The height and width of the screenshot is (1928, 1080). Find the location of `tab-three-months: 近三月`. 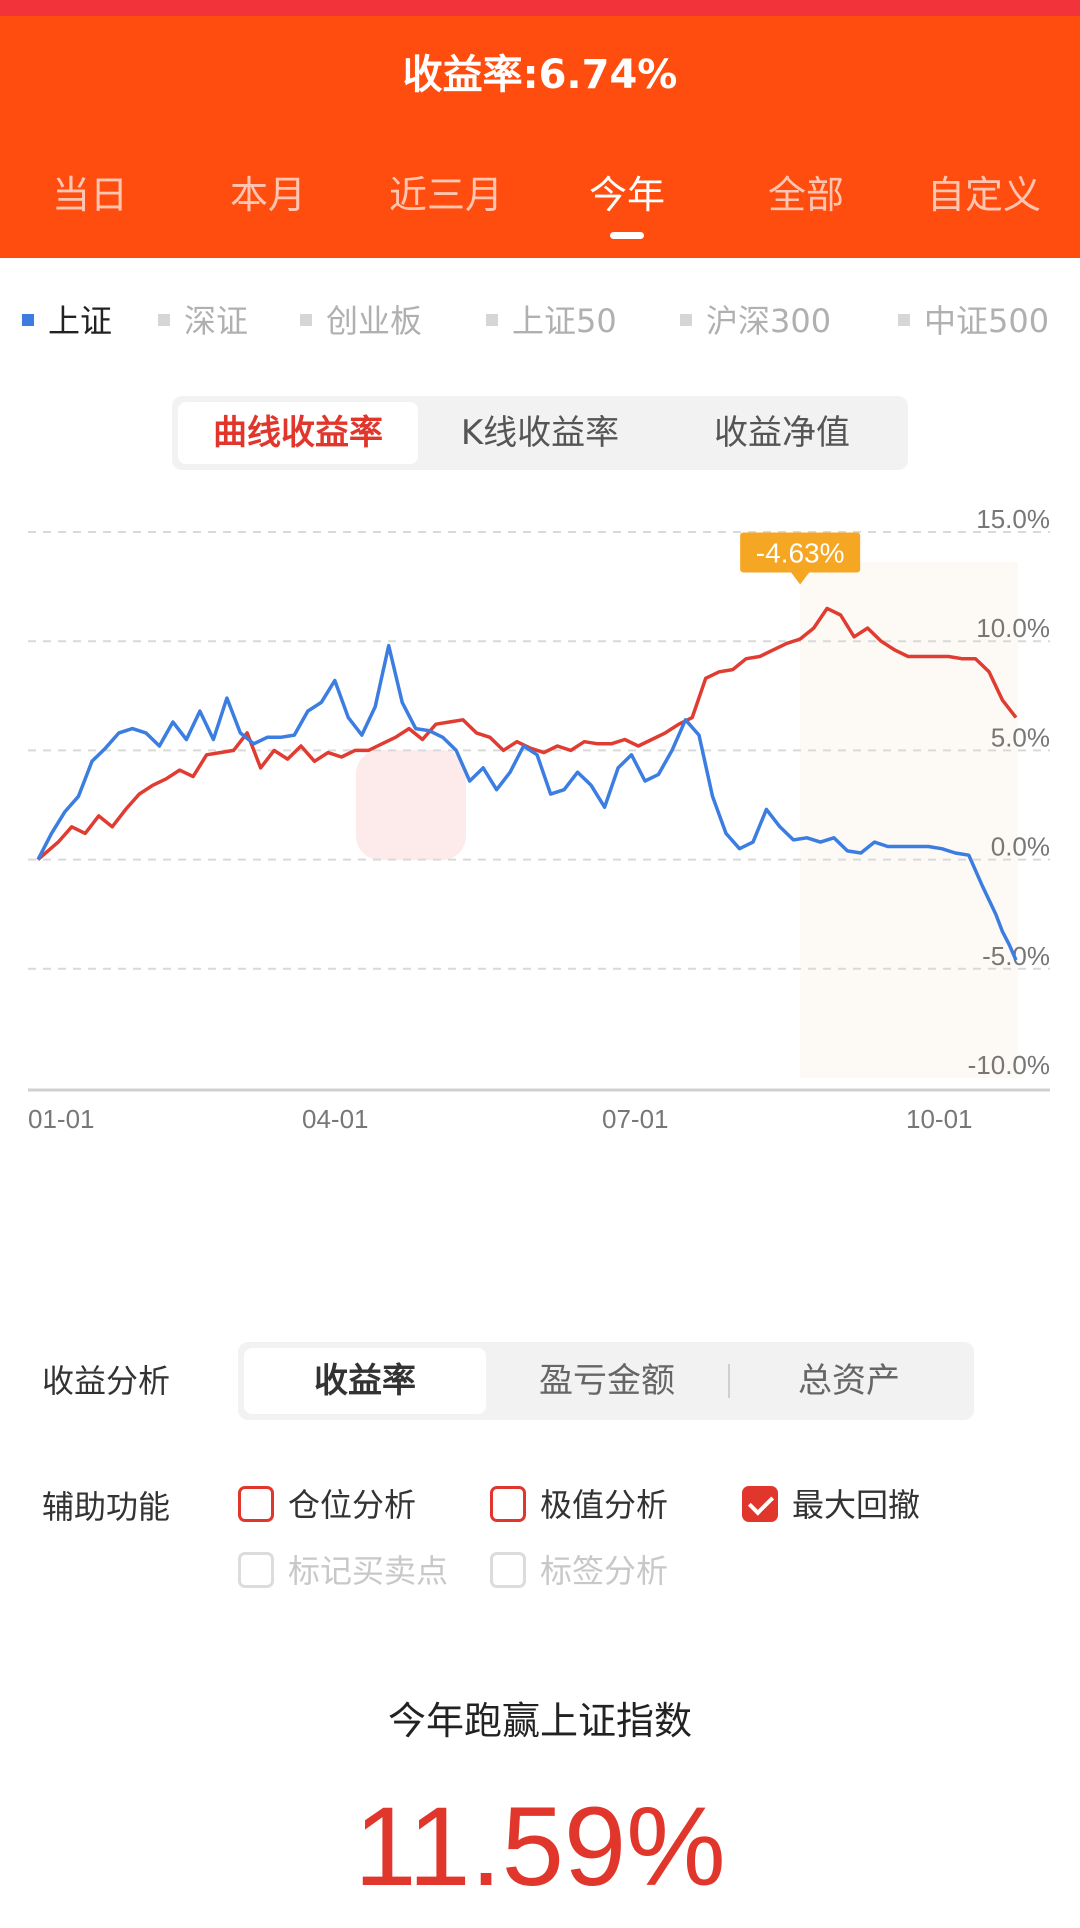

tab-three-months: 近三月 is located at coordinates (445, 195).